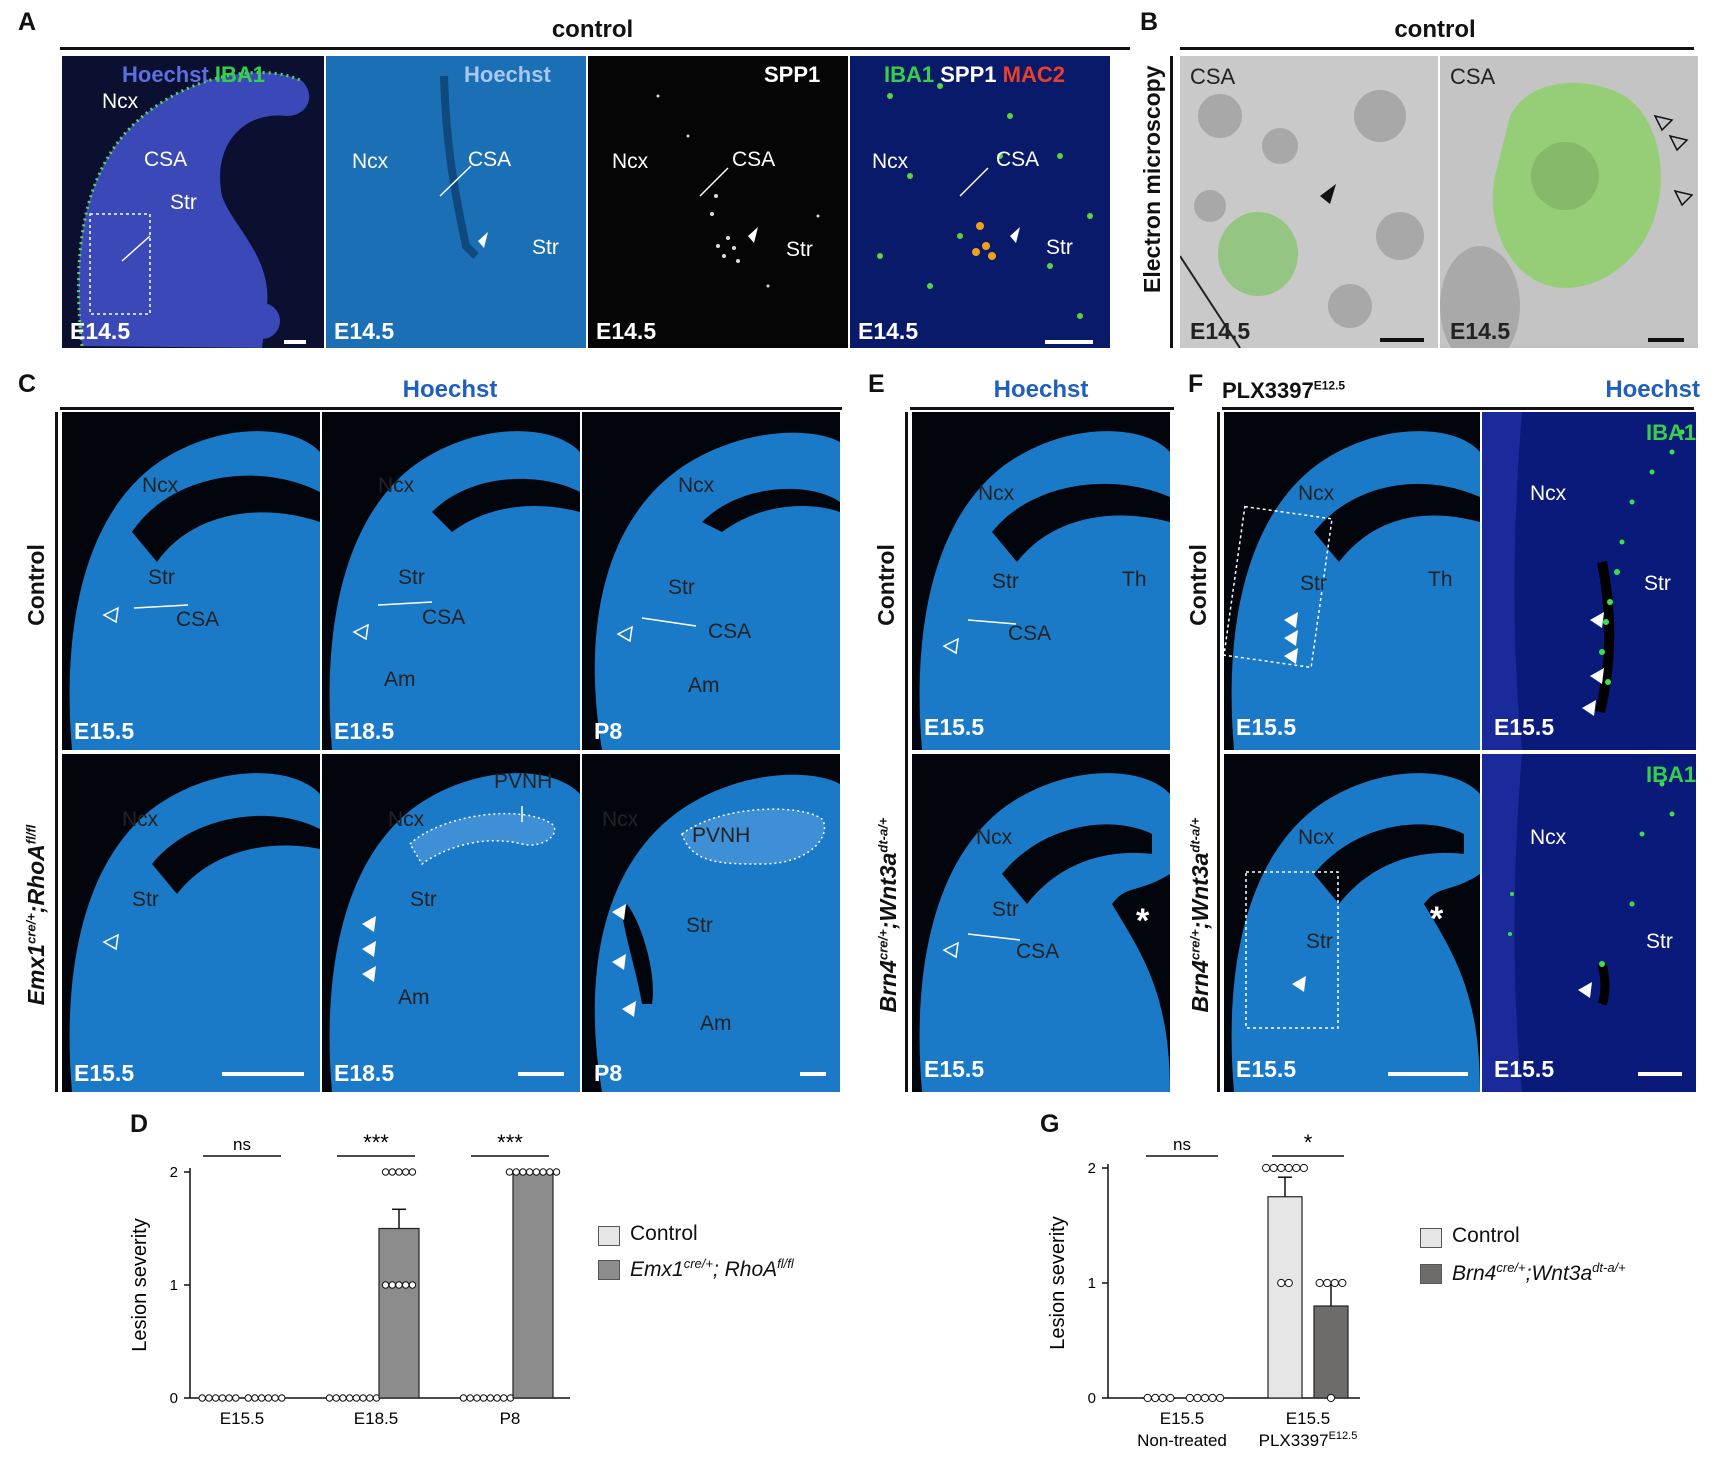 The width and height of the screenshot is (1714, 1462). I want to click on channel-hoechst: Hoechst, so click(507, 74).